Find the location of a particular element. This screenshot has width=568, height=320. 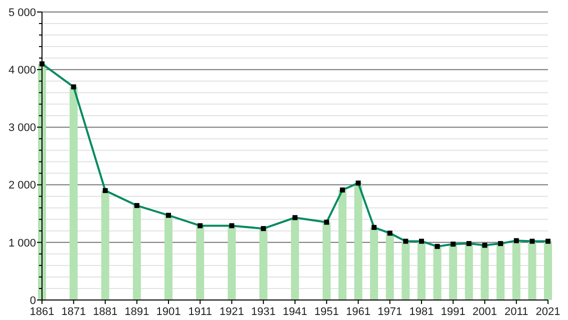

x-tick-label: 1951 is located at coordinates (326, 312).